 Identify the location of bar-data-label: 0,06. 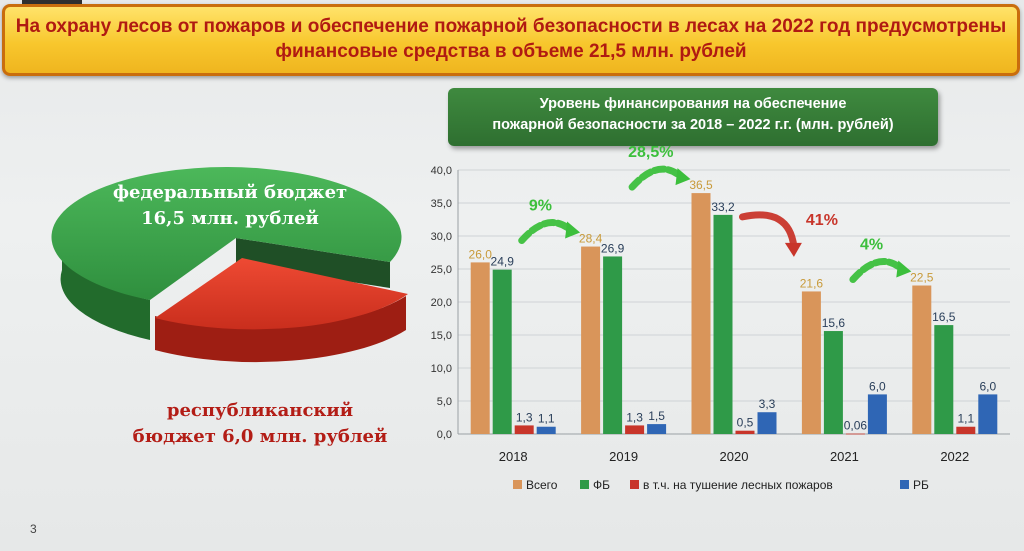
(856, 426).